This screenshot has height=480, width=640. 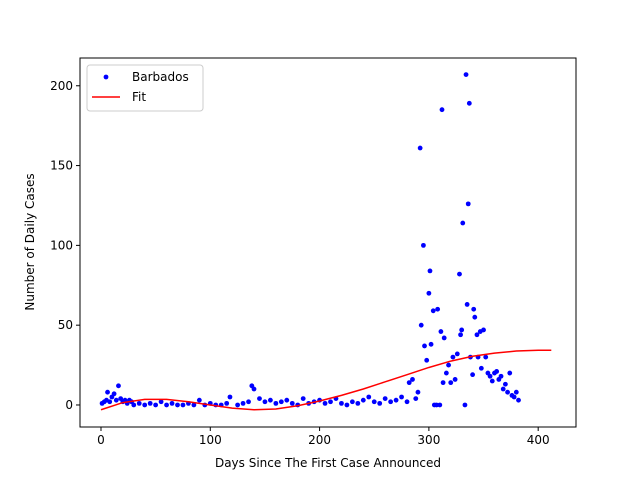 I want to click on legend-box, so click(x=145, y=88).